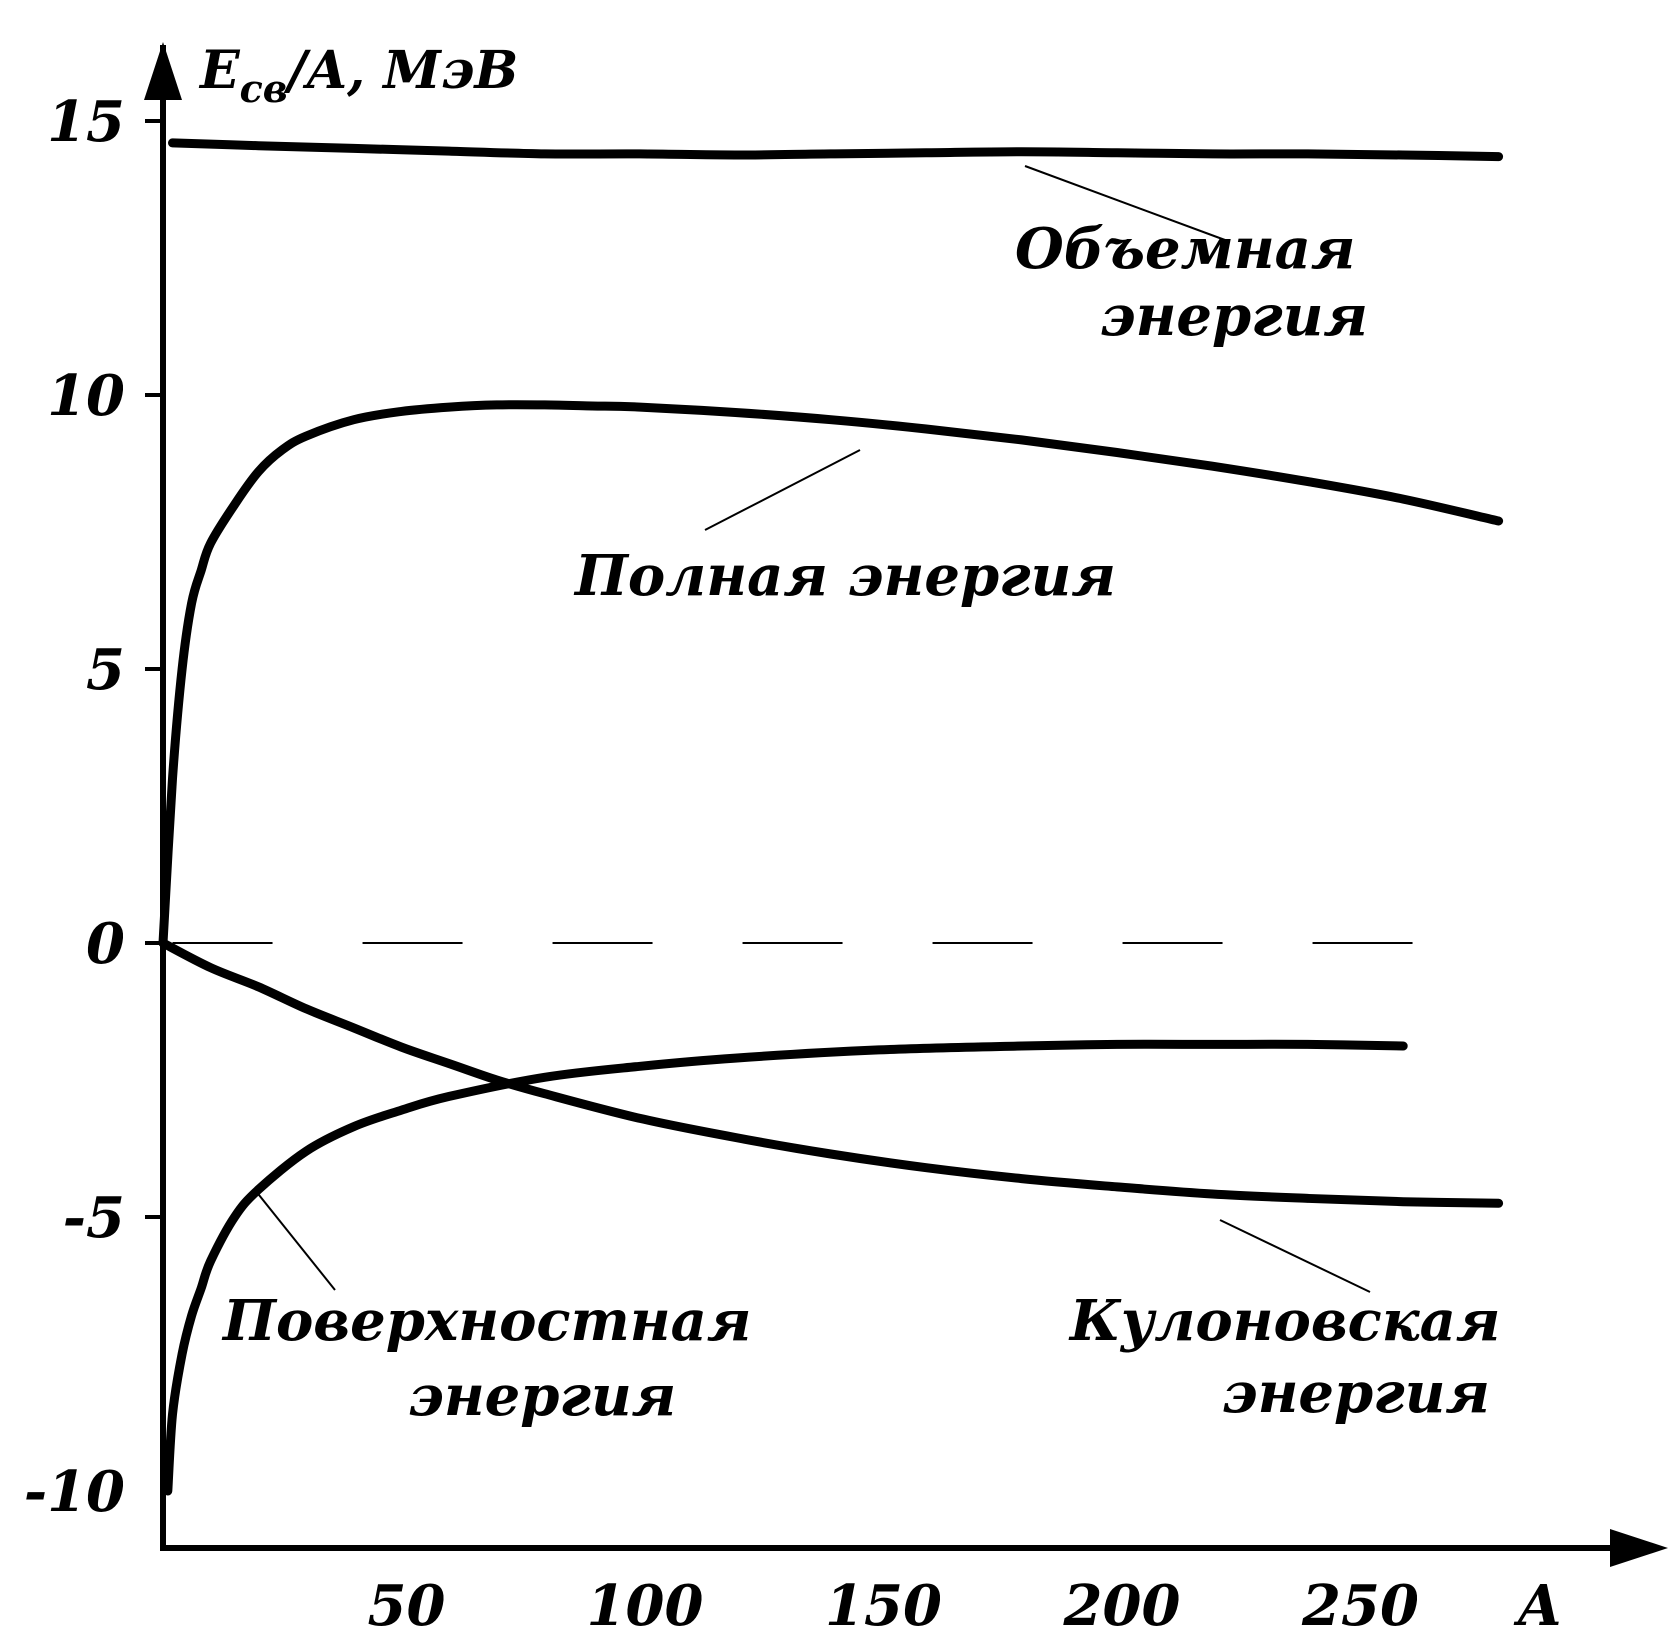 The height and width of the screenshot is (1652, 1668). What do you see at coordinates (1295, 1256) in the screenshot?
I see `leader-coulomb-energy` at bounding box center [1295, 1256].